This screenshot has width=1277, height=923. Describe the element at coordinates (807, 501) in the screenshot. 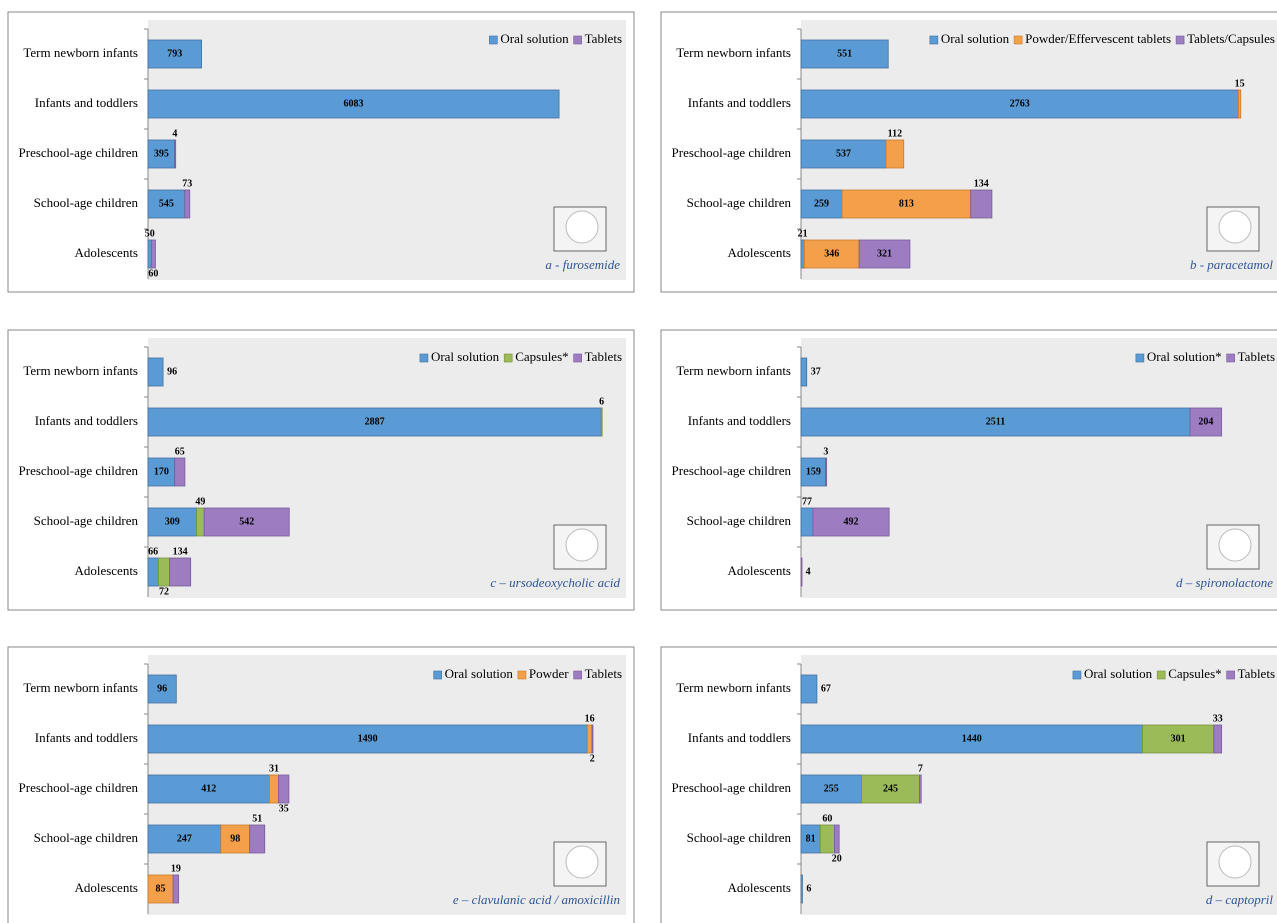

I see `data-label: 77` at that location.